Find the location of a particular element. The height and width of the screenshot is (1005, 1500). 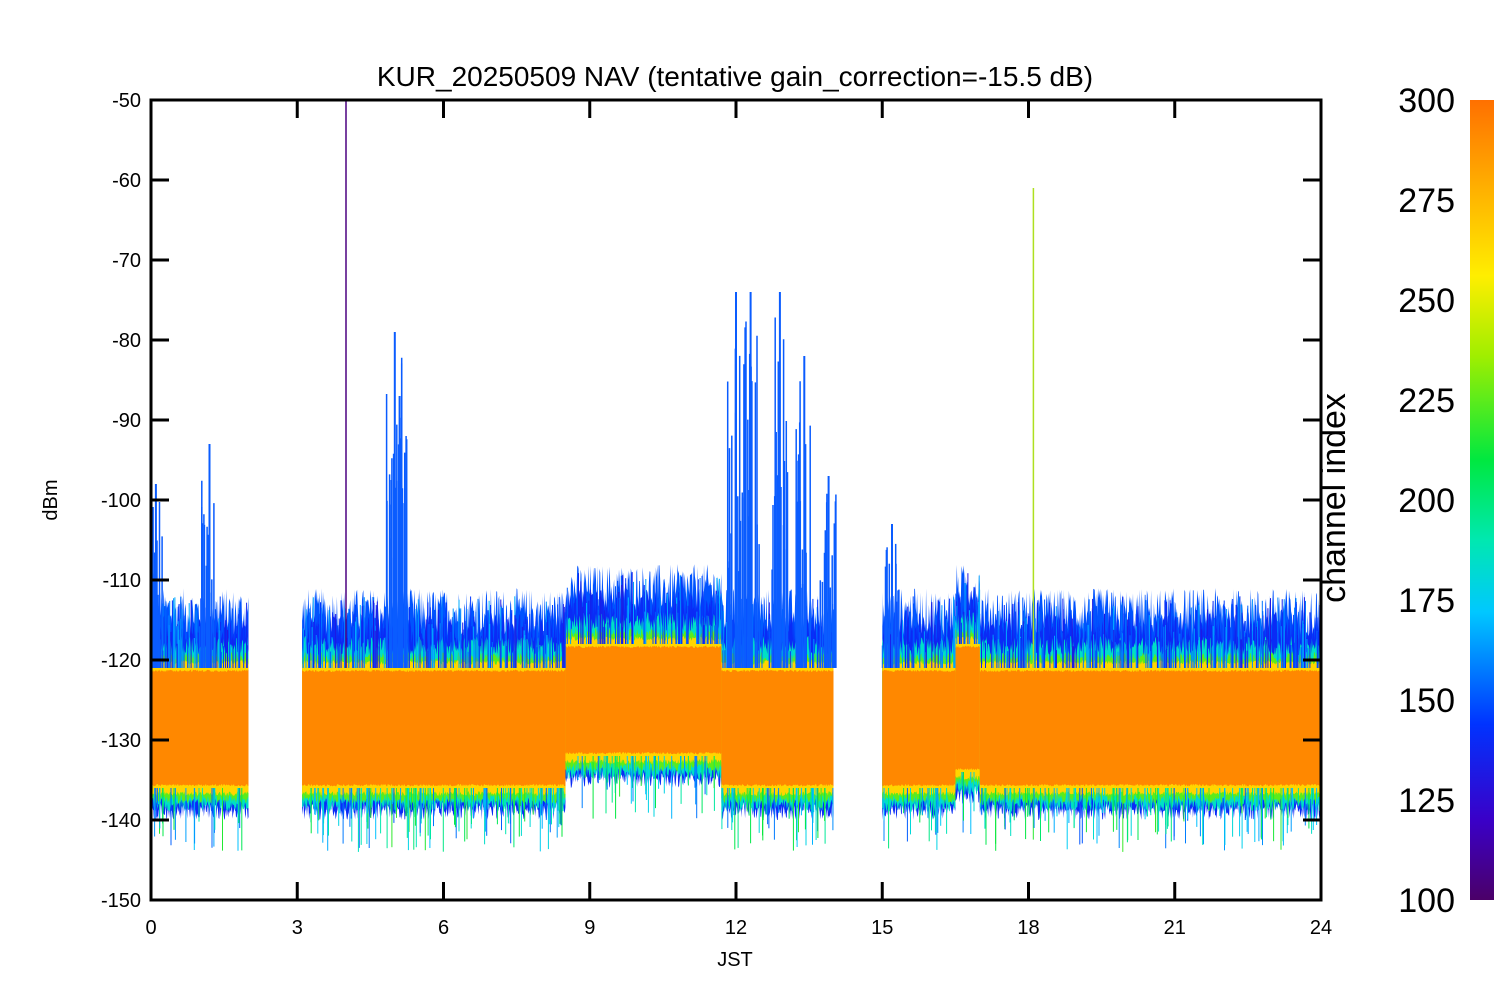

colorbar-tick-label: 200 is located at coordinates (1426, 501).